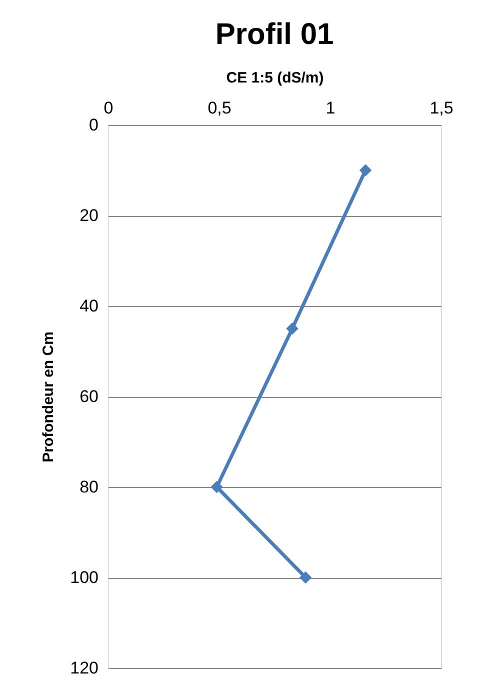 The width and height of the screenshot is (488, 691). What do you see at coordinates (89, 396) in the screenshot?
I see `y-tick-label: 60` at bounding box center [89, 396].